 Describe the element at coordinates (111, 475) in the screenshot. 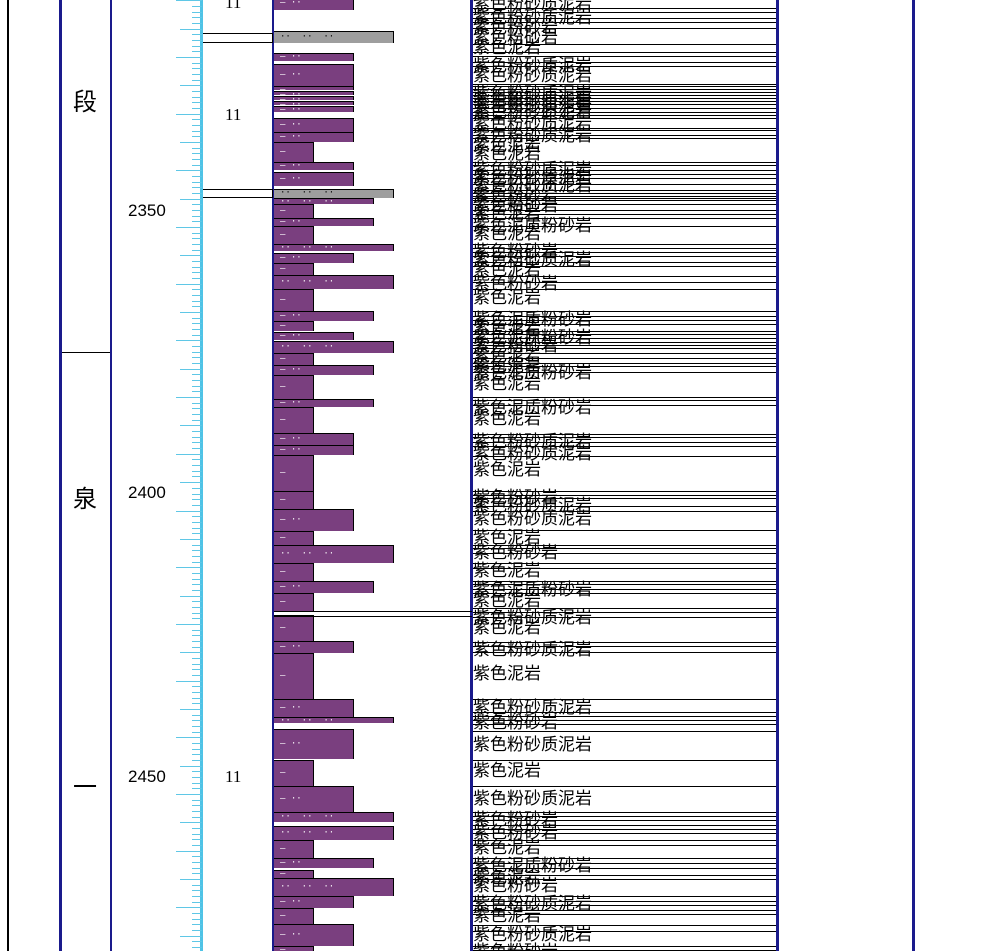

I see `stage-column-right-border` at that location.